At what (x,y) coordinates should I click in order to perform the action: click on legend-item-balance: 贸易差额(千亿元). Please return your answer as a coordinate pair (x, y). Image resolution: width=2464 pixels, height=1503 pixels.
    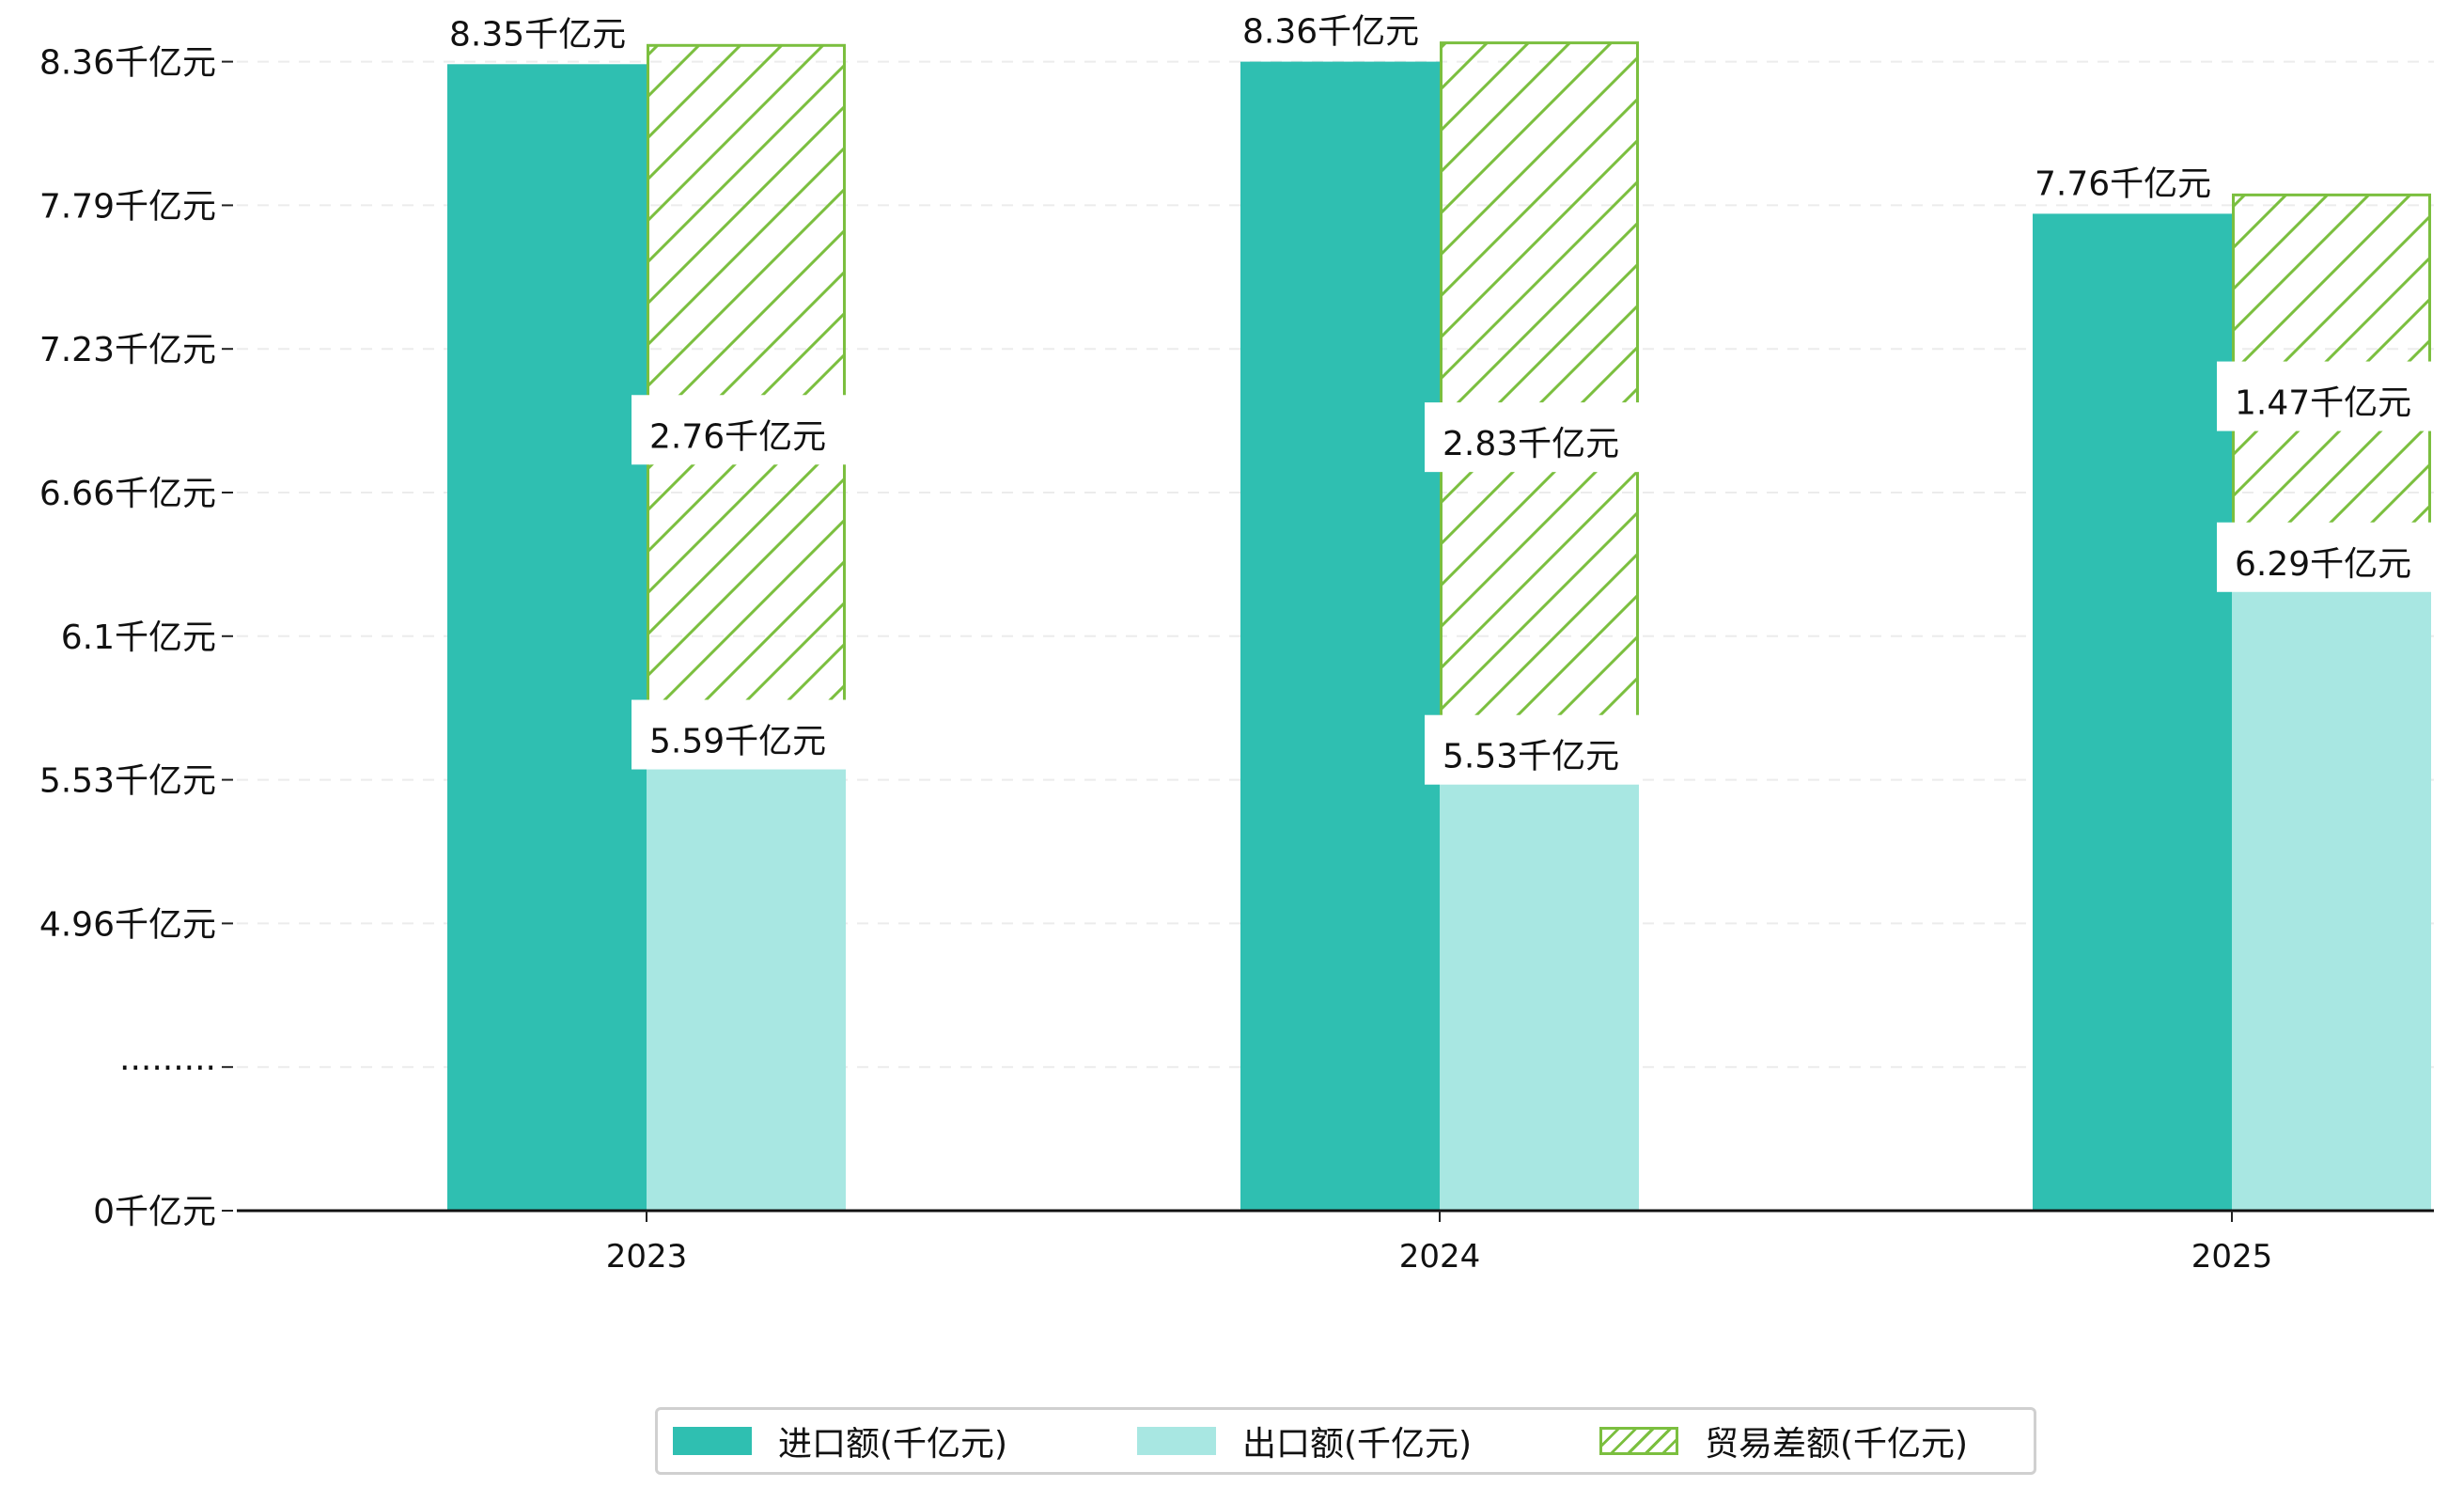
    Looking at the image, I should click on (1783, 1441).